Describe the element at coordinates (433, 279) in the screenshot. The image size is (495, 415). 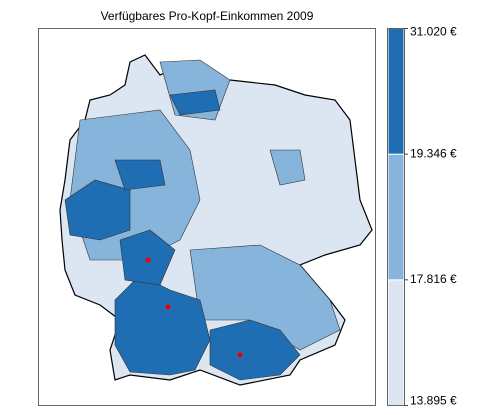
I see `legend-label: 17.816 €` at that location.